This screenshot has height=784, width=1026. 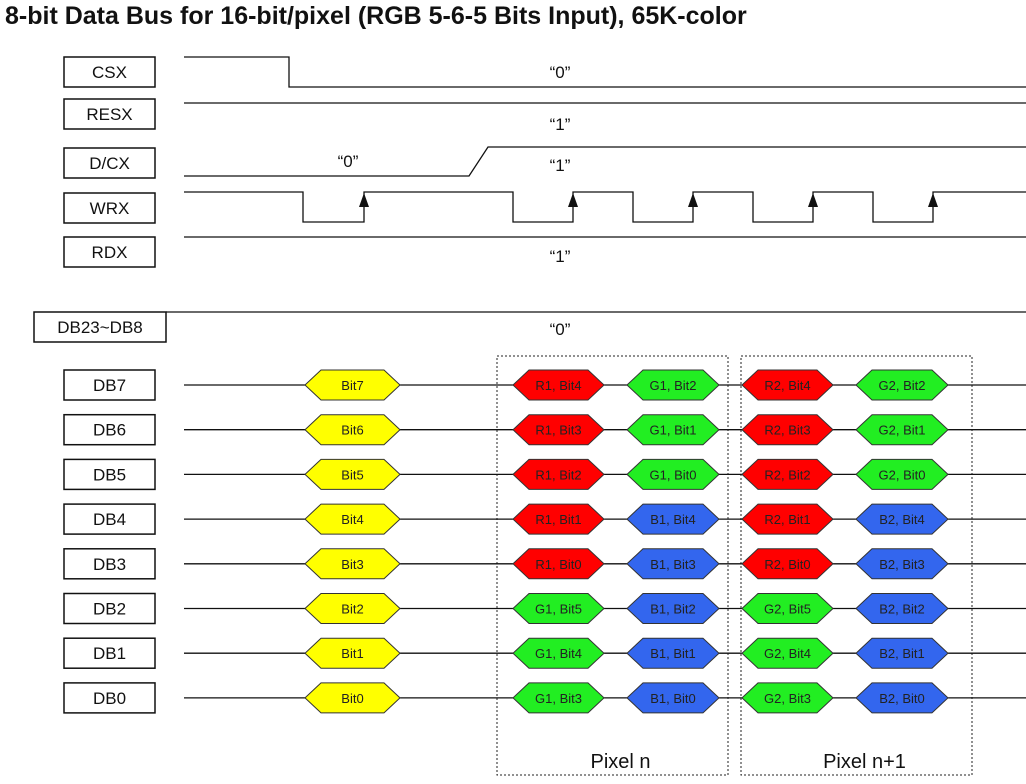 I want to click on data-bit-label: R1, Bit3, so click(x=558, y=430).